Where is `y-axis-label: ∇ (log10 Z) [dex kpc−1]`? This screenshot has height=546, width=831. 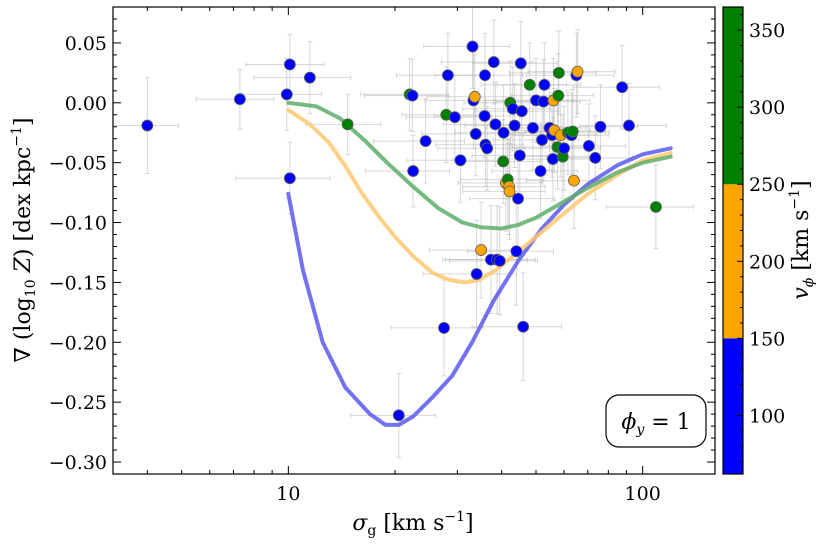
y-axis-label: ∇ (log10 Z) [dex kpc−1] is located at coordinates (24, 239).